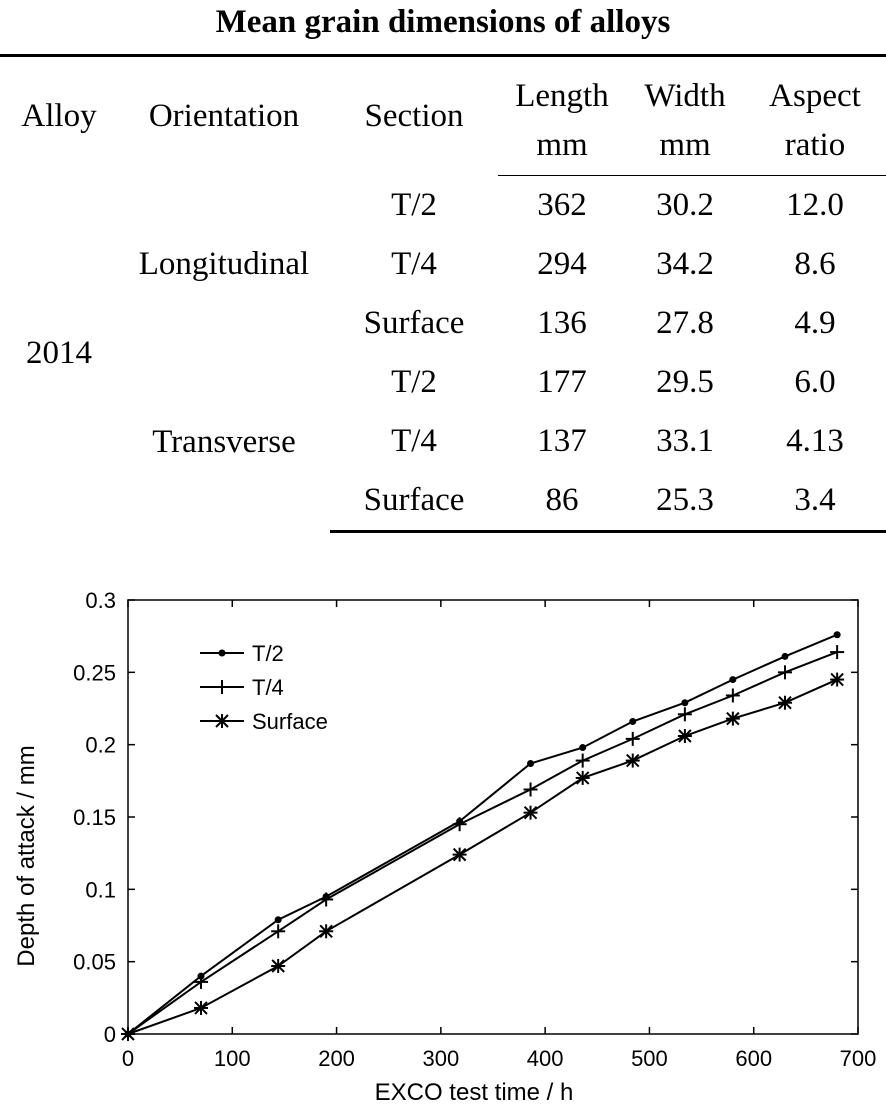 The image size is (886, 1110). What do you see at coordinates (562, 323) in the screenshot?
I see `cell-length: 136` at bounding box center [562, 323].